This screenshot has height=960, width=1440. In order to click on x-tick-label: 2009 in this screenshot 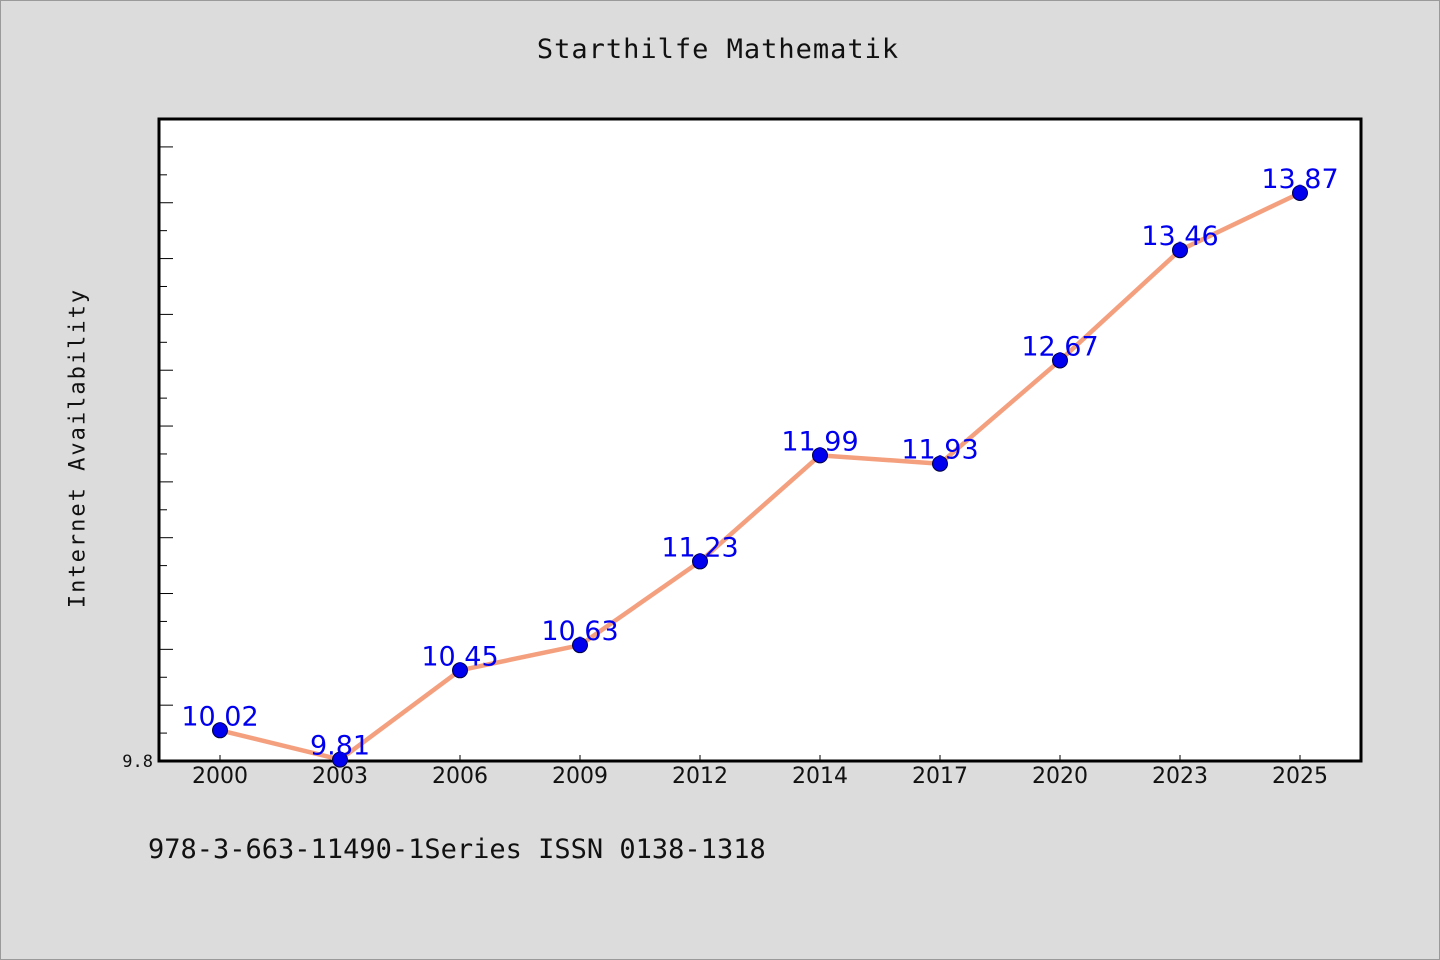, I will do `click(580, 776)`.